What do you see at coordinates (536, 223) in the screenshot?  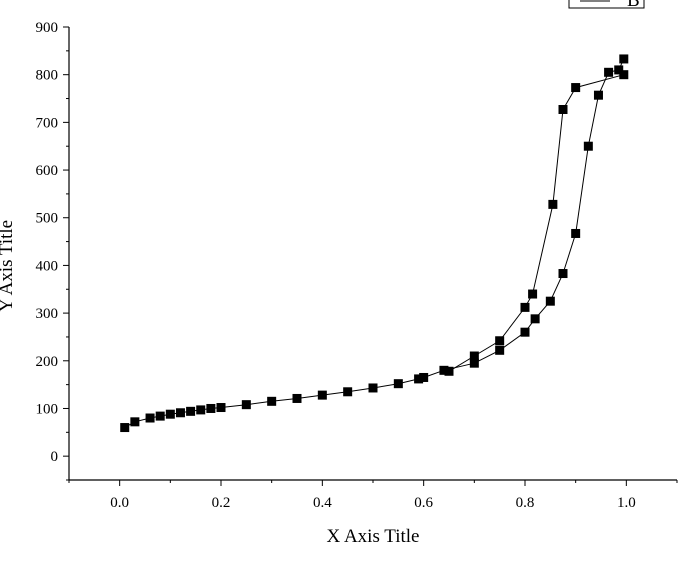 I see `series-line` at bounding box center [536, 223].